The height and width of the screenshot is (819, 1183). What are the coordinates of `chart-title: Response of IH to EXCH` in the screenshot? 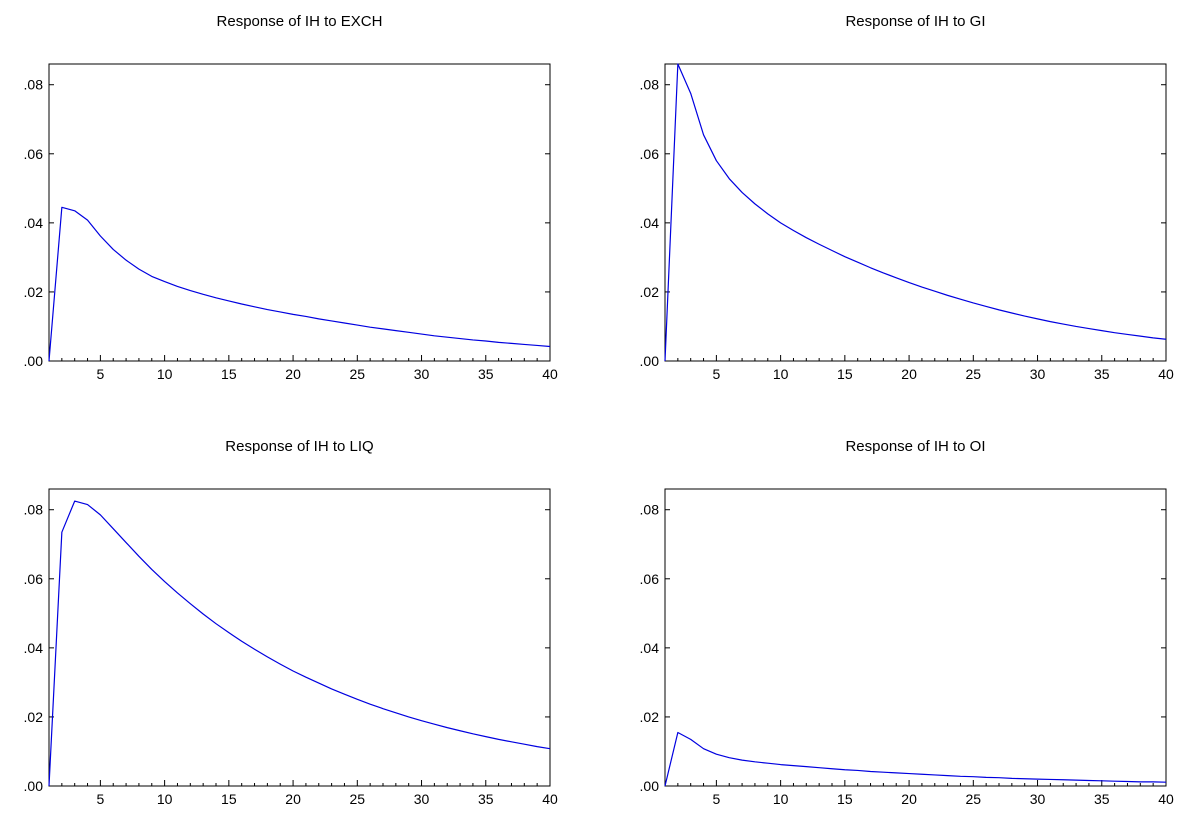 It's located at (300, 21).